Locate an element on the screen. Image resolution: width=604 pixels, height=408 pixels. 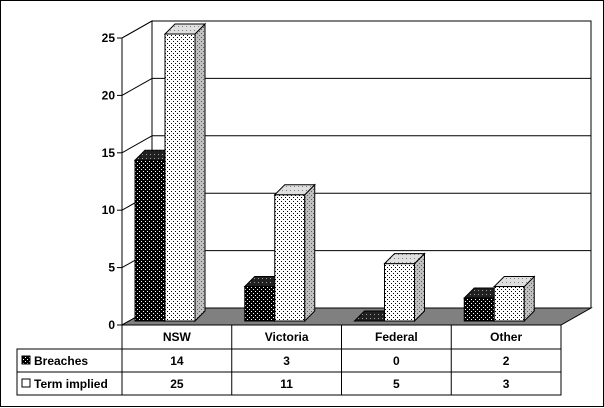
y-tick-label: 0 is located at coordinates (111, 325).